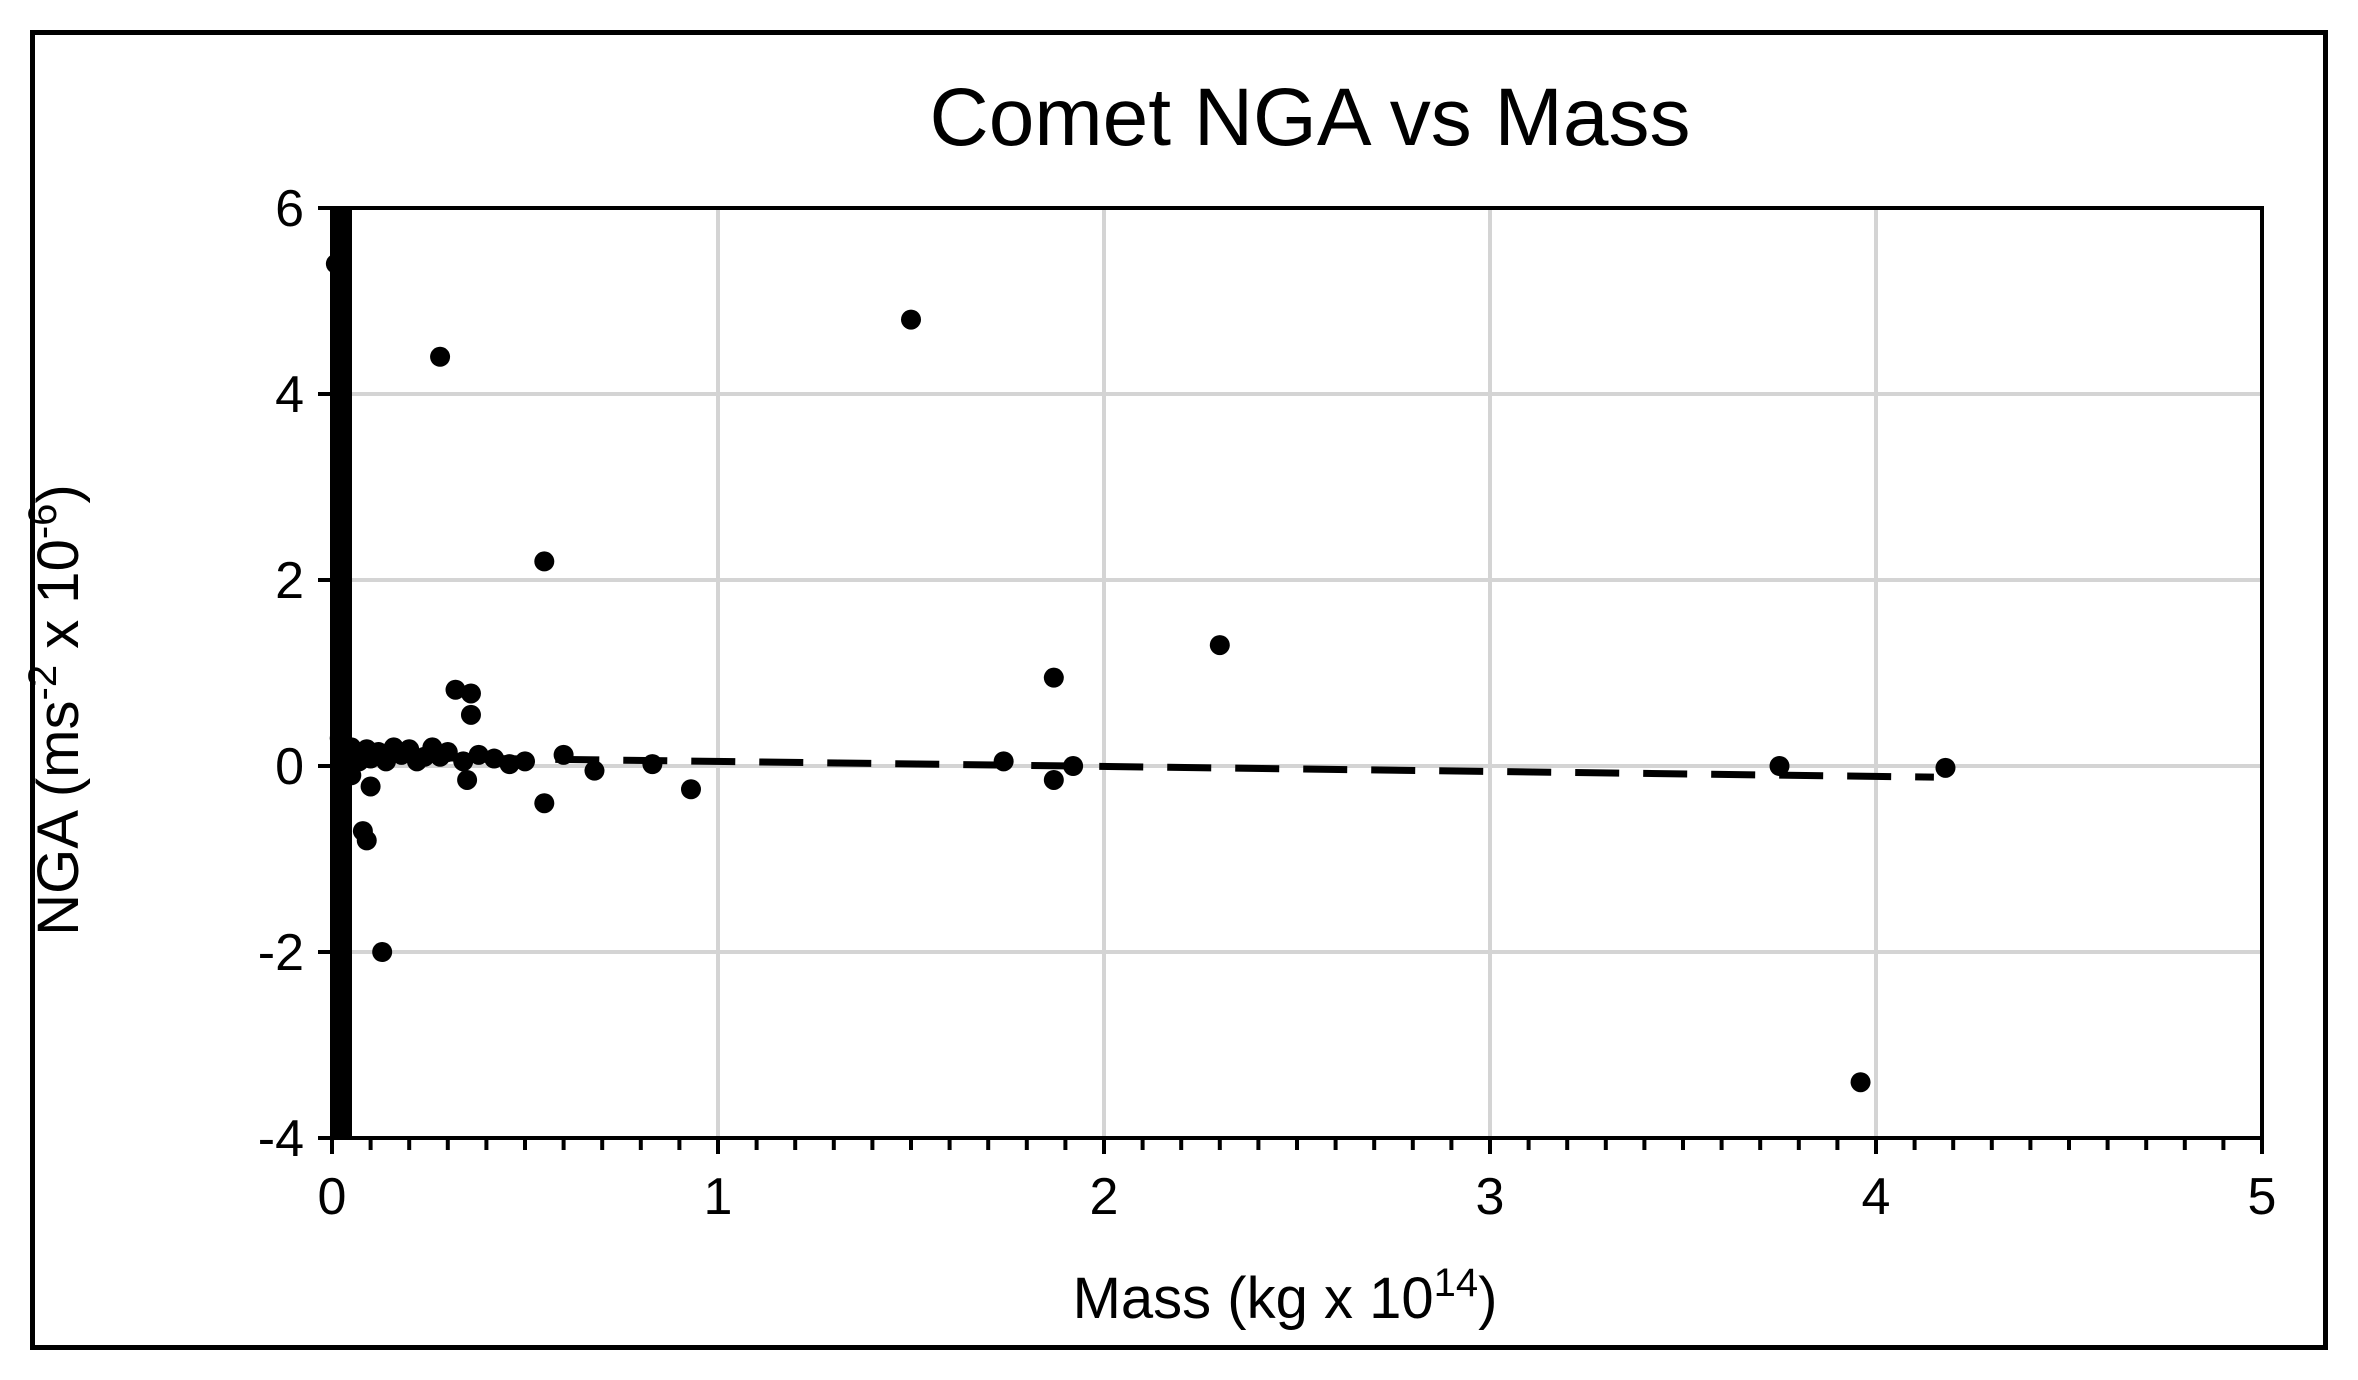 The height and width of the screenshot is (1380, 2358). What do you see at coordinates (58, 602) in the screenshot?
I see `y-axis-label-middle: x 10` at bounding box center [58, 602].